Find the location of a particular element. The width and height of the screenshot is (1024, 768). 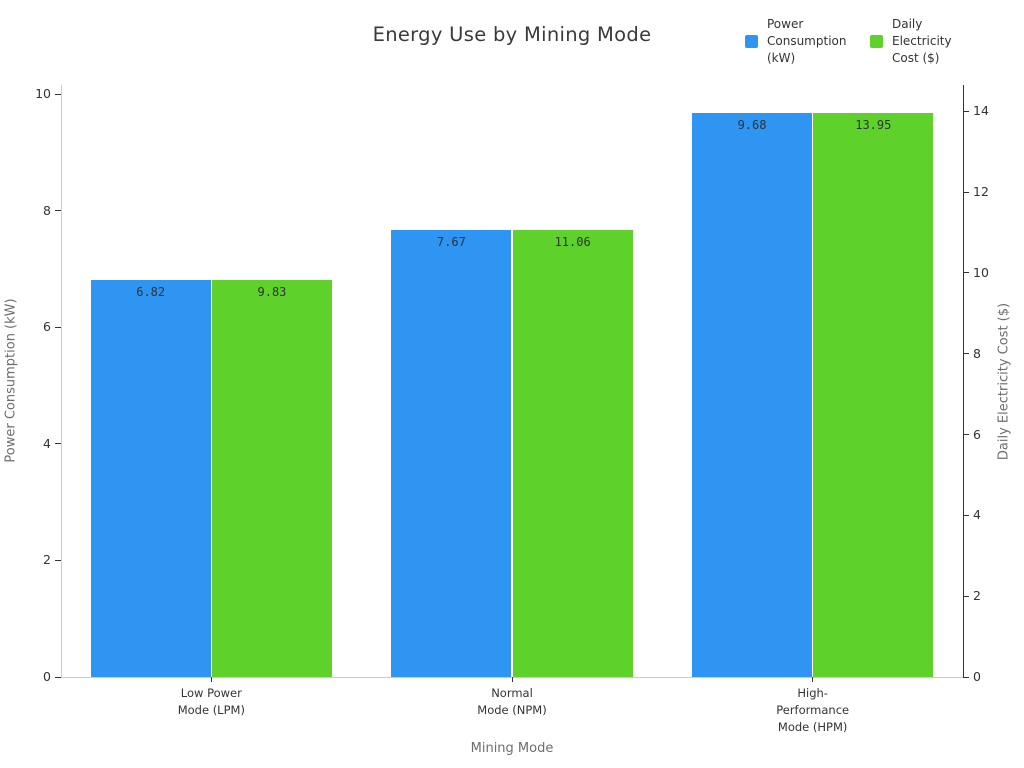

x-axis-tick-label: Normal Mode (NPM) is located at coordinates (512, 701).